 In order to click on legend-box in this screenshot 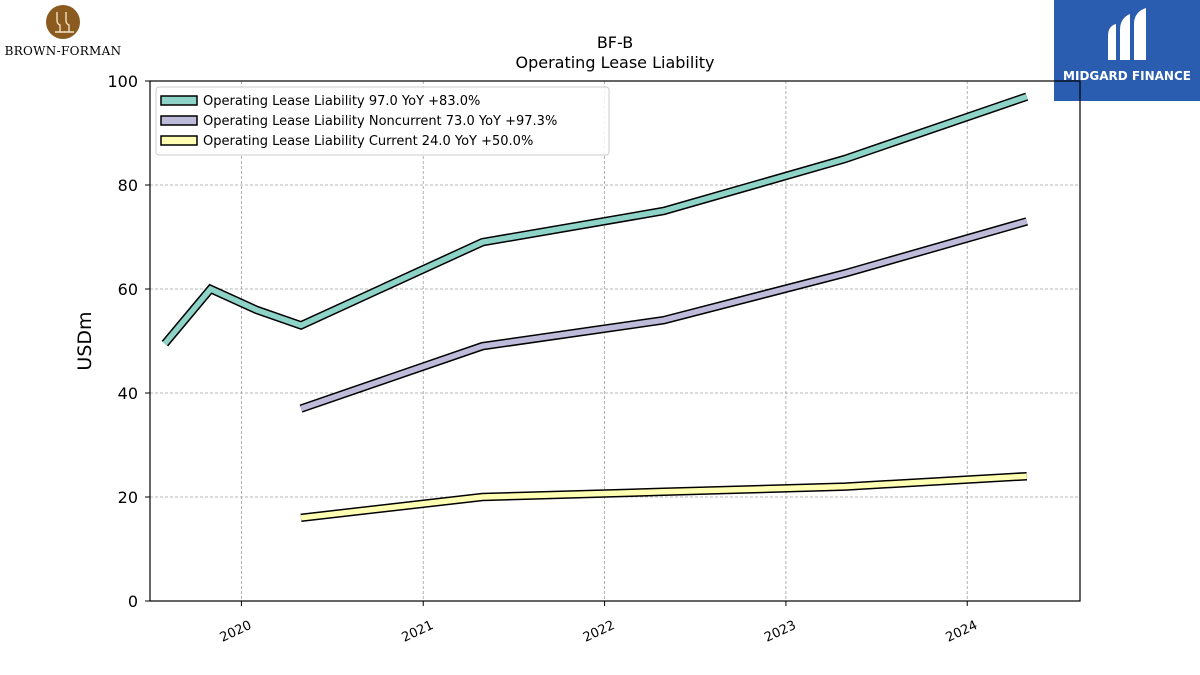, I will do `click(382, 121)`.